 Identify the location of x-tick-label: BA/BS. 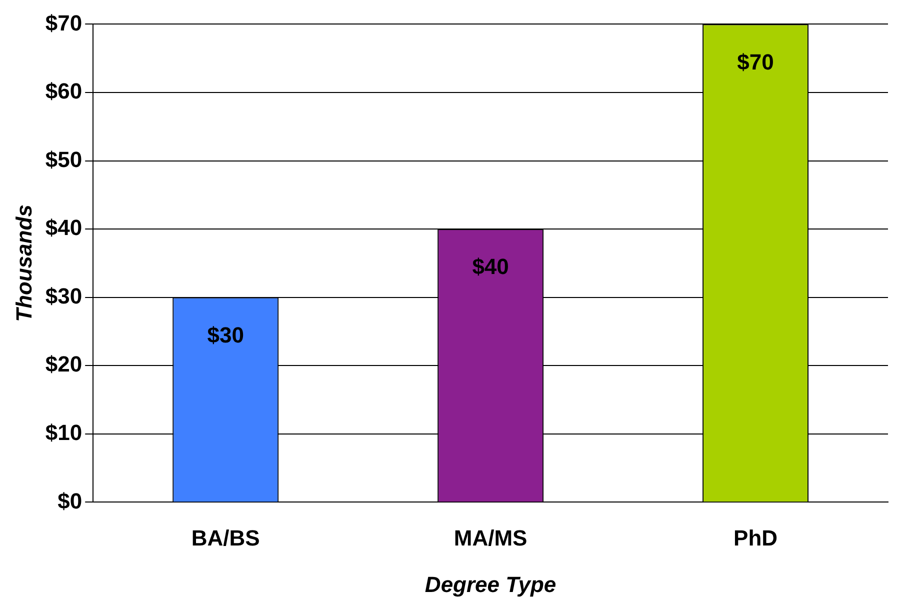
(225, 537).